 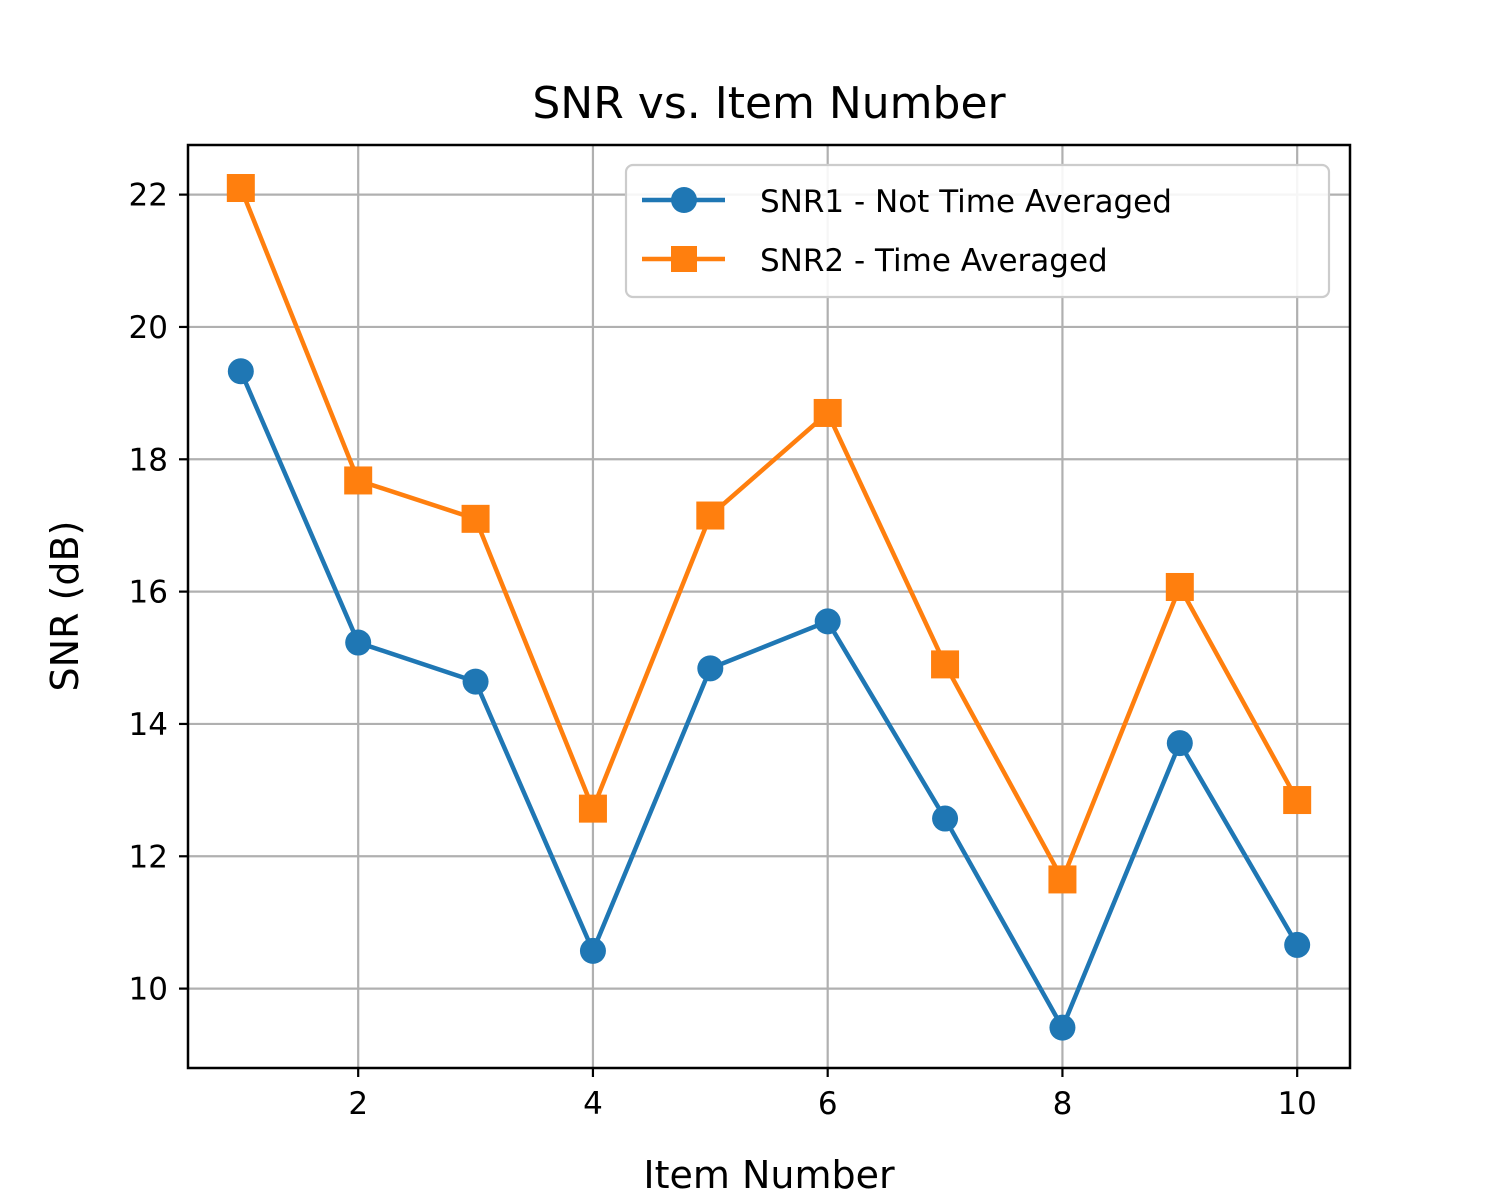 I want to click on x-tick-label-2: 2, so click(x=358, y=1104).